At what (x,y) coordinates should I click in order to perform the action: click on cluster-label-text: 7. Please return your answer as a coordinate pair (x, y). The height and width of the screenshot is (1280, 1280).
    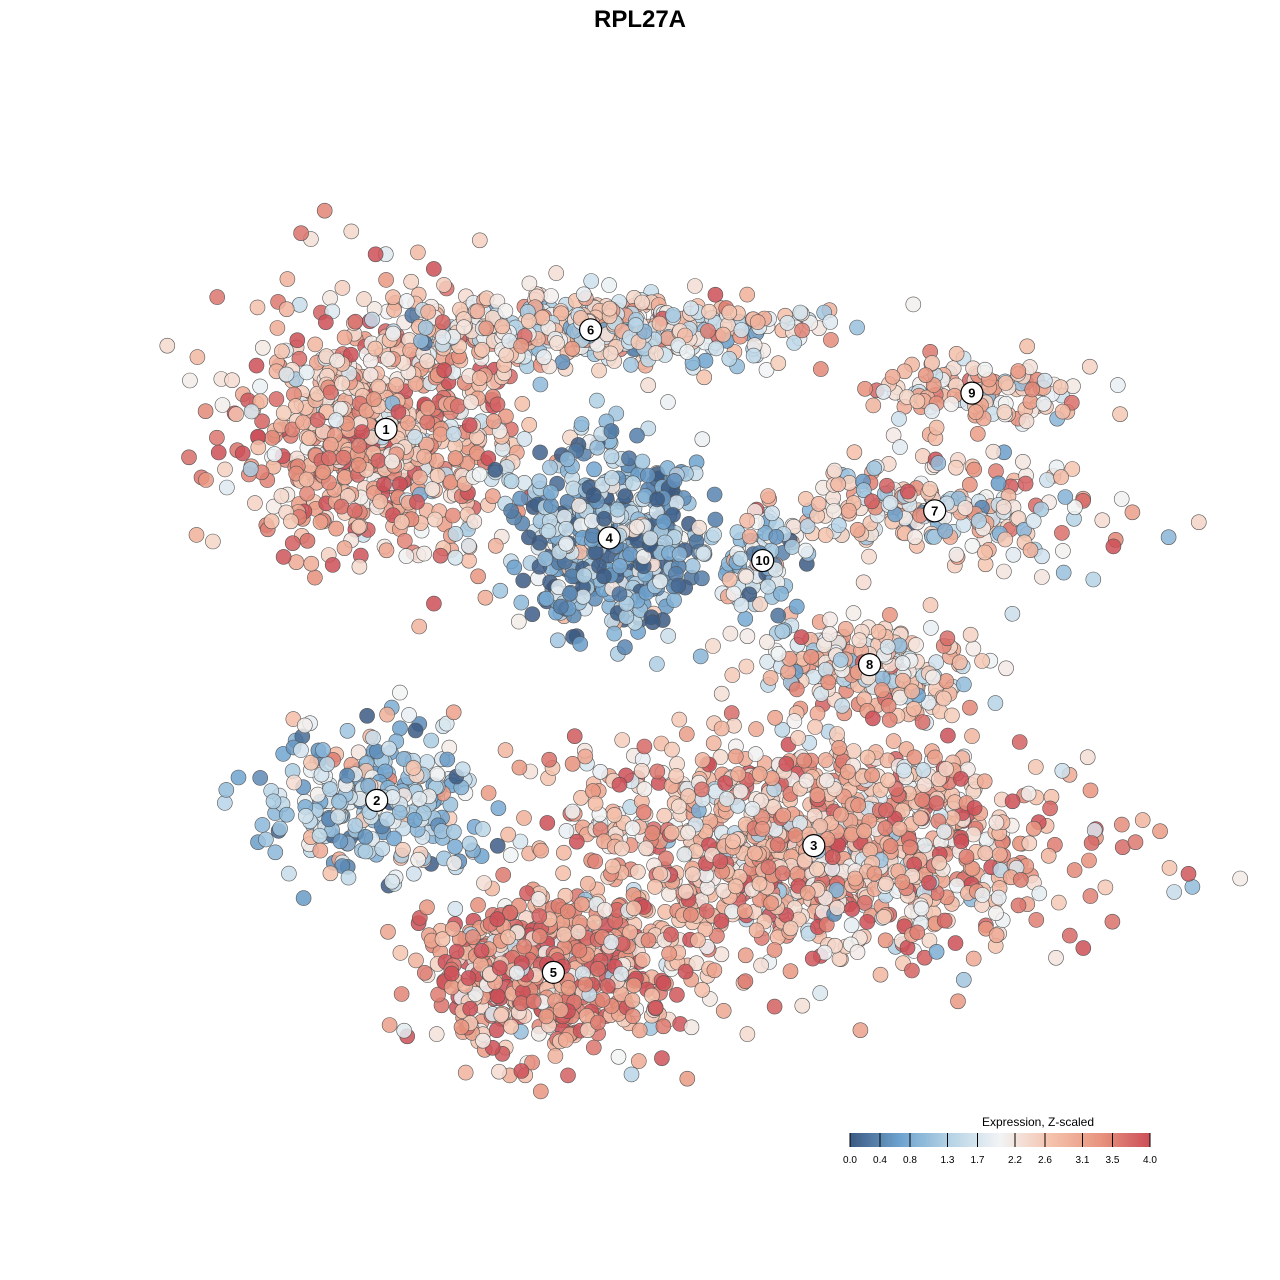
    Looking at the image, I should click on (934, 510).